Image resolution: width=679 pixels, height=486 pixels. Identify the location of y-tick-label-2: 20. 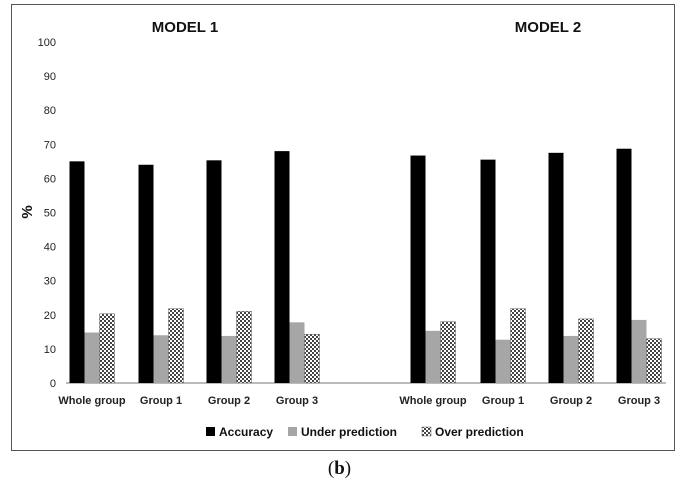
(50, 316).